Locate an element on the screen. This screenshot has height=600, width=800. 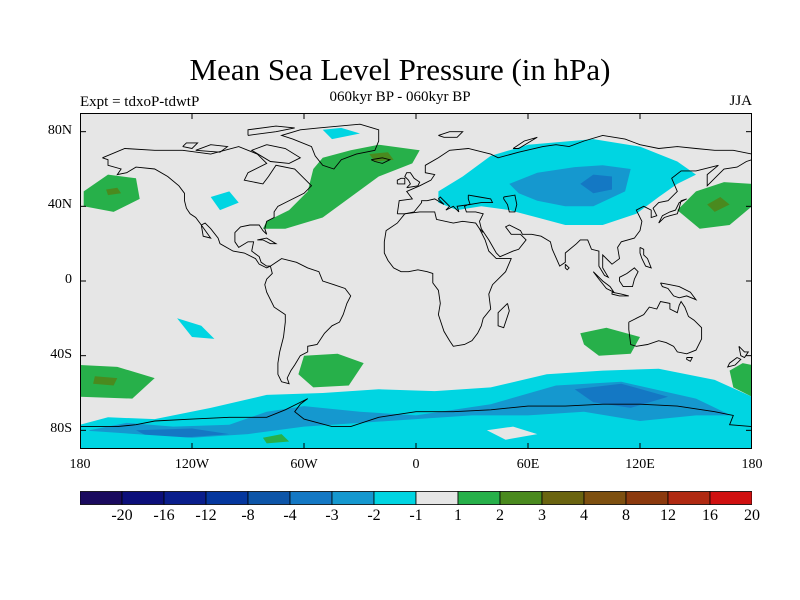
coastline-baffin is located at coordinates (276, 154).